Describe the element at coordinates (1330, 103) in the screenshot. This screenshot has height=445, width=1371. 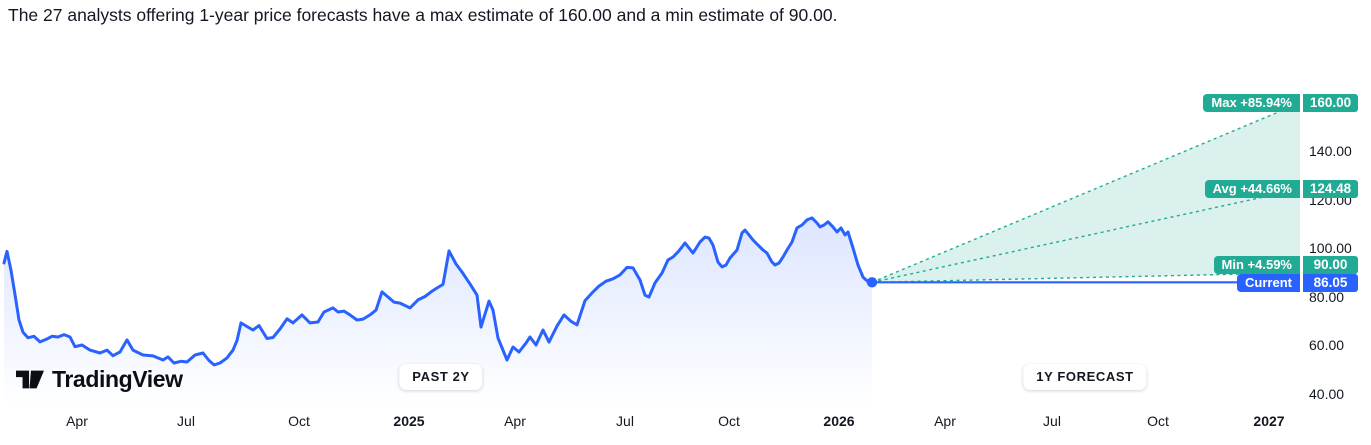
I see `y-axis-badge-max: 160.00` at that location.